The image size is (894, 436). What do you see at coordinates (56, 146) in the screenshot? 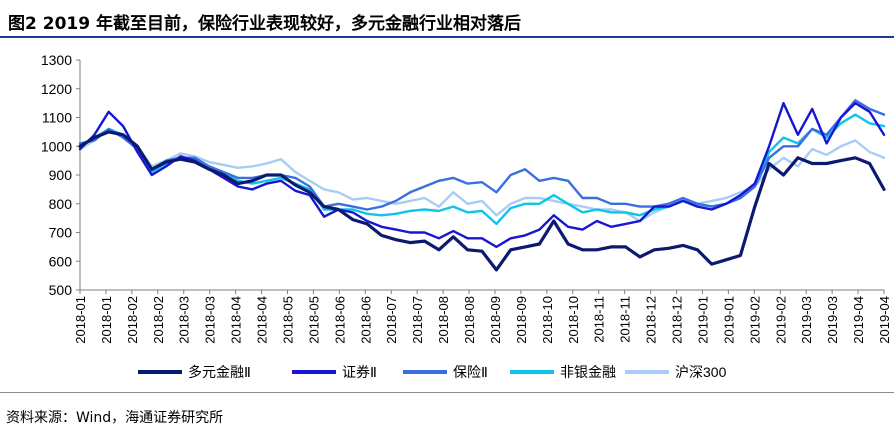
I see `y-tick-label: 1000` at bounding box center [56, 146].